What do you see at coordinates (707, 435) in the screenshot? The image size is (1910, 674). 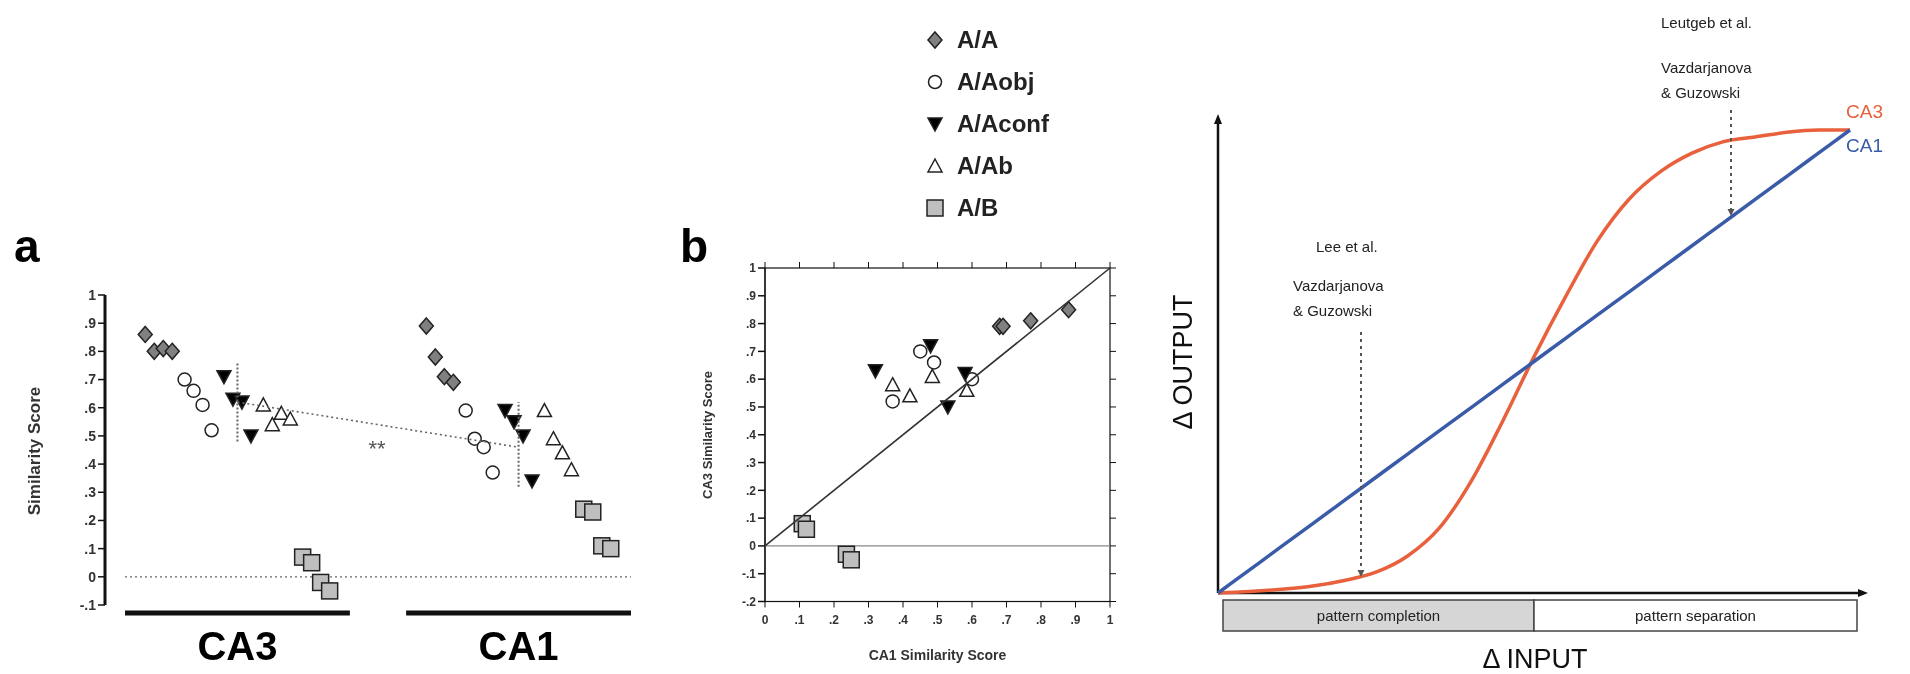 I see `y-axis-title: CA3 Similarity Score` at bounding box center [707, 435].